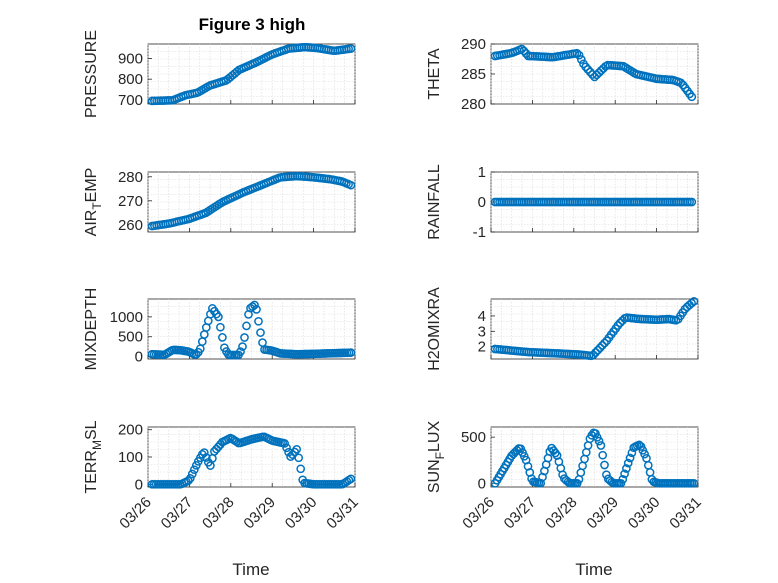 This screenshot has height=583, width=778. What do you see at coordinates (130, 430) in the screenshot?
I see `y-tick-label: 200` at bounding box center [130, 430].